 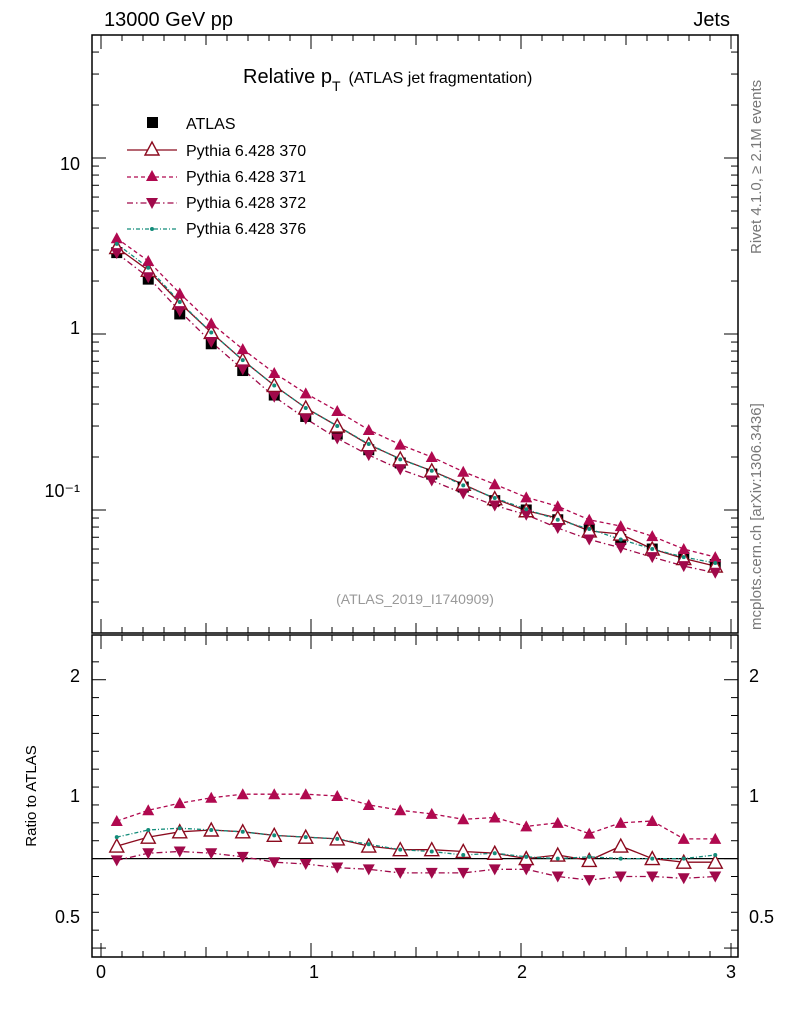 What do you see at coordinates (761, 917) in the screenshot?
I see `ratio-tick-label-0.5-right: 0.5` at bounding box center [761, 917].